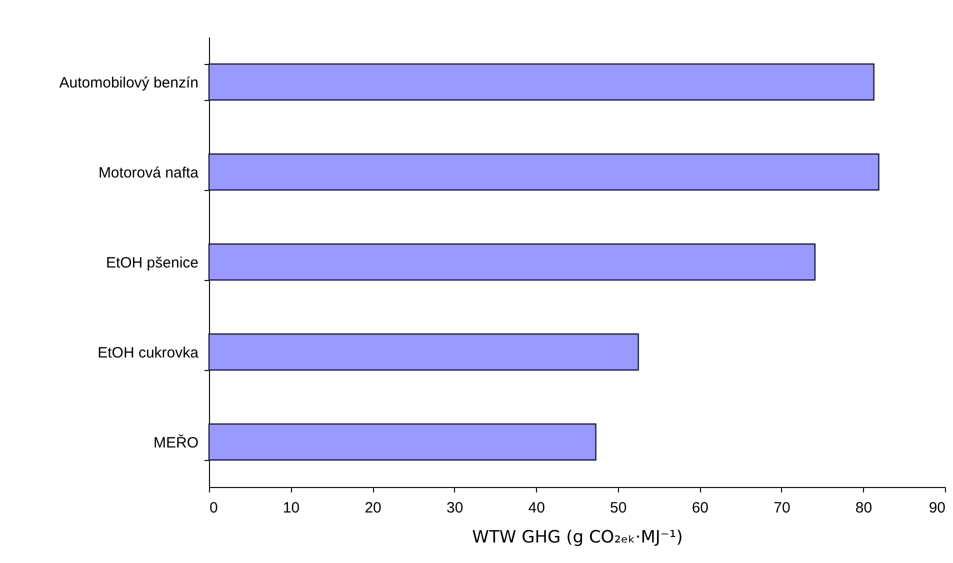  Describe the element at coordinates (536, 508) in the screenshot. I see `x-tick-label: 40` at that location.